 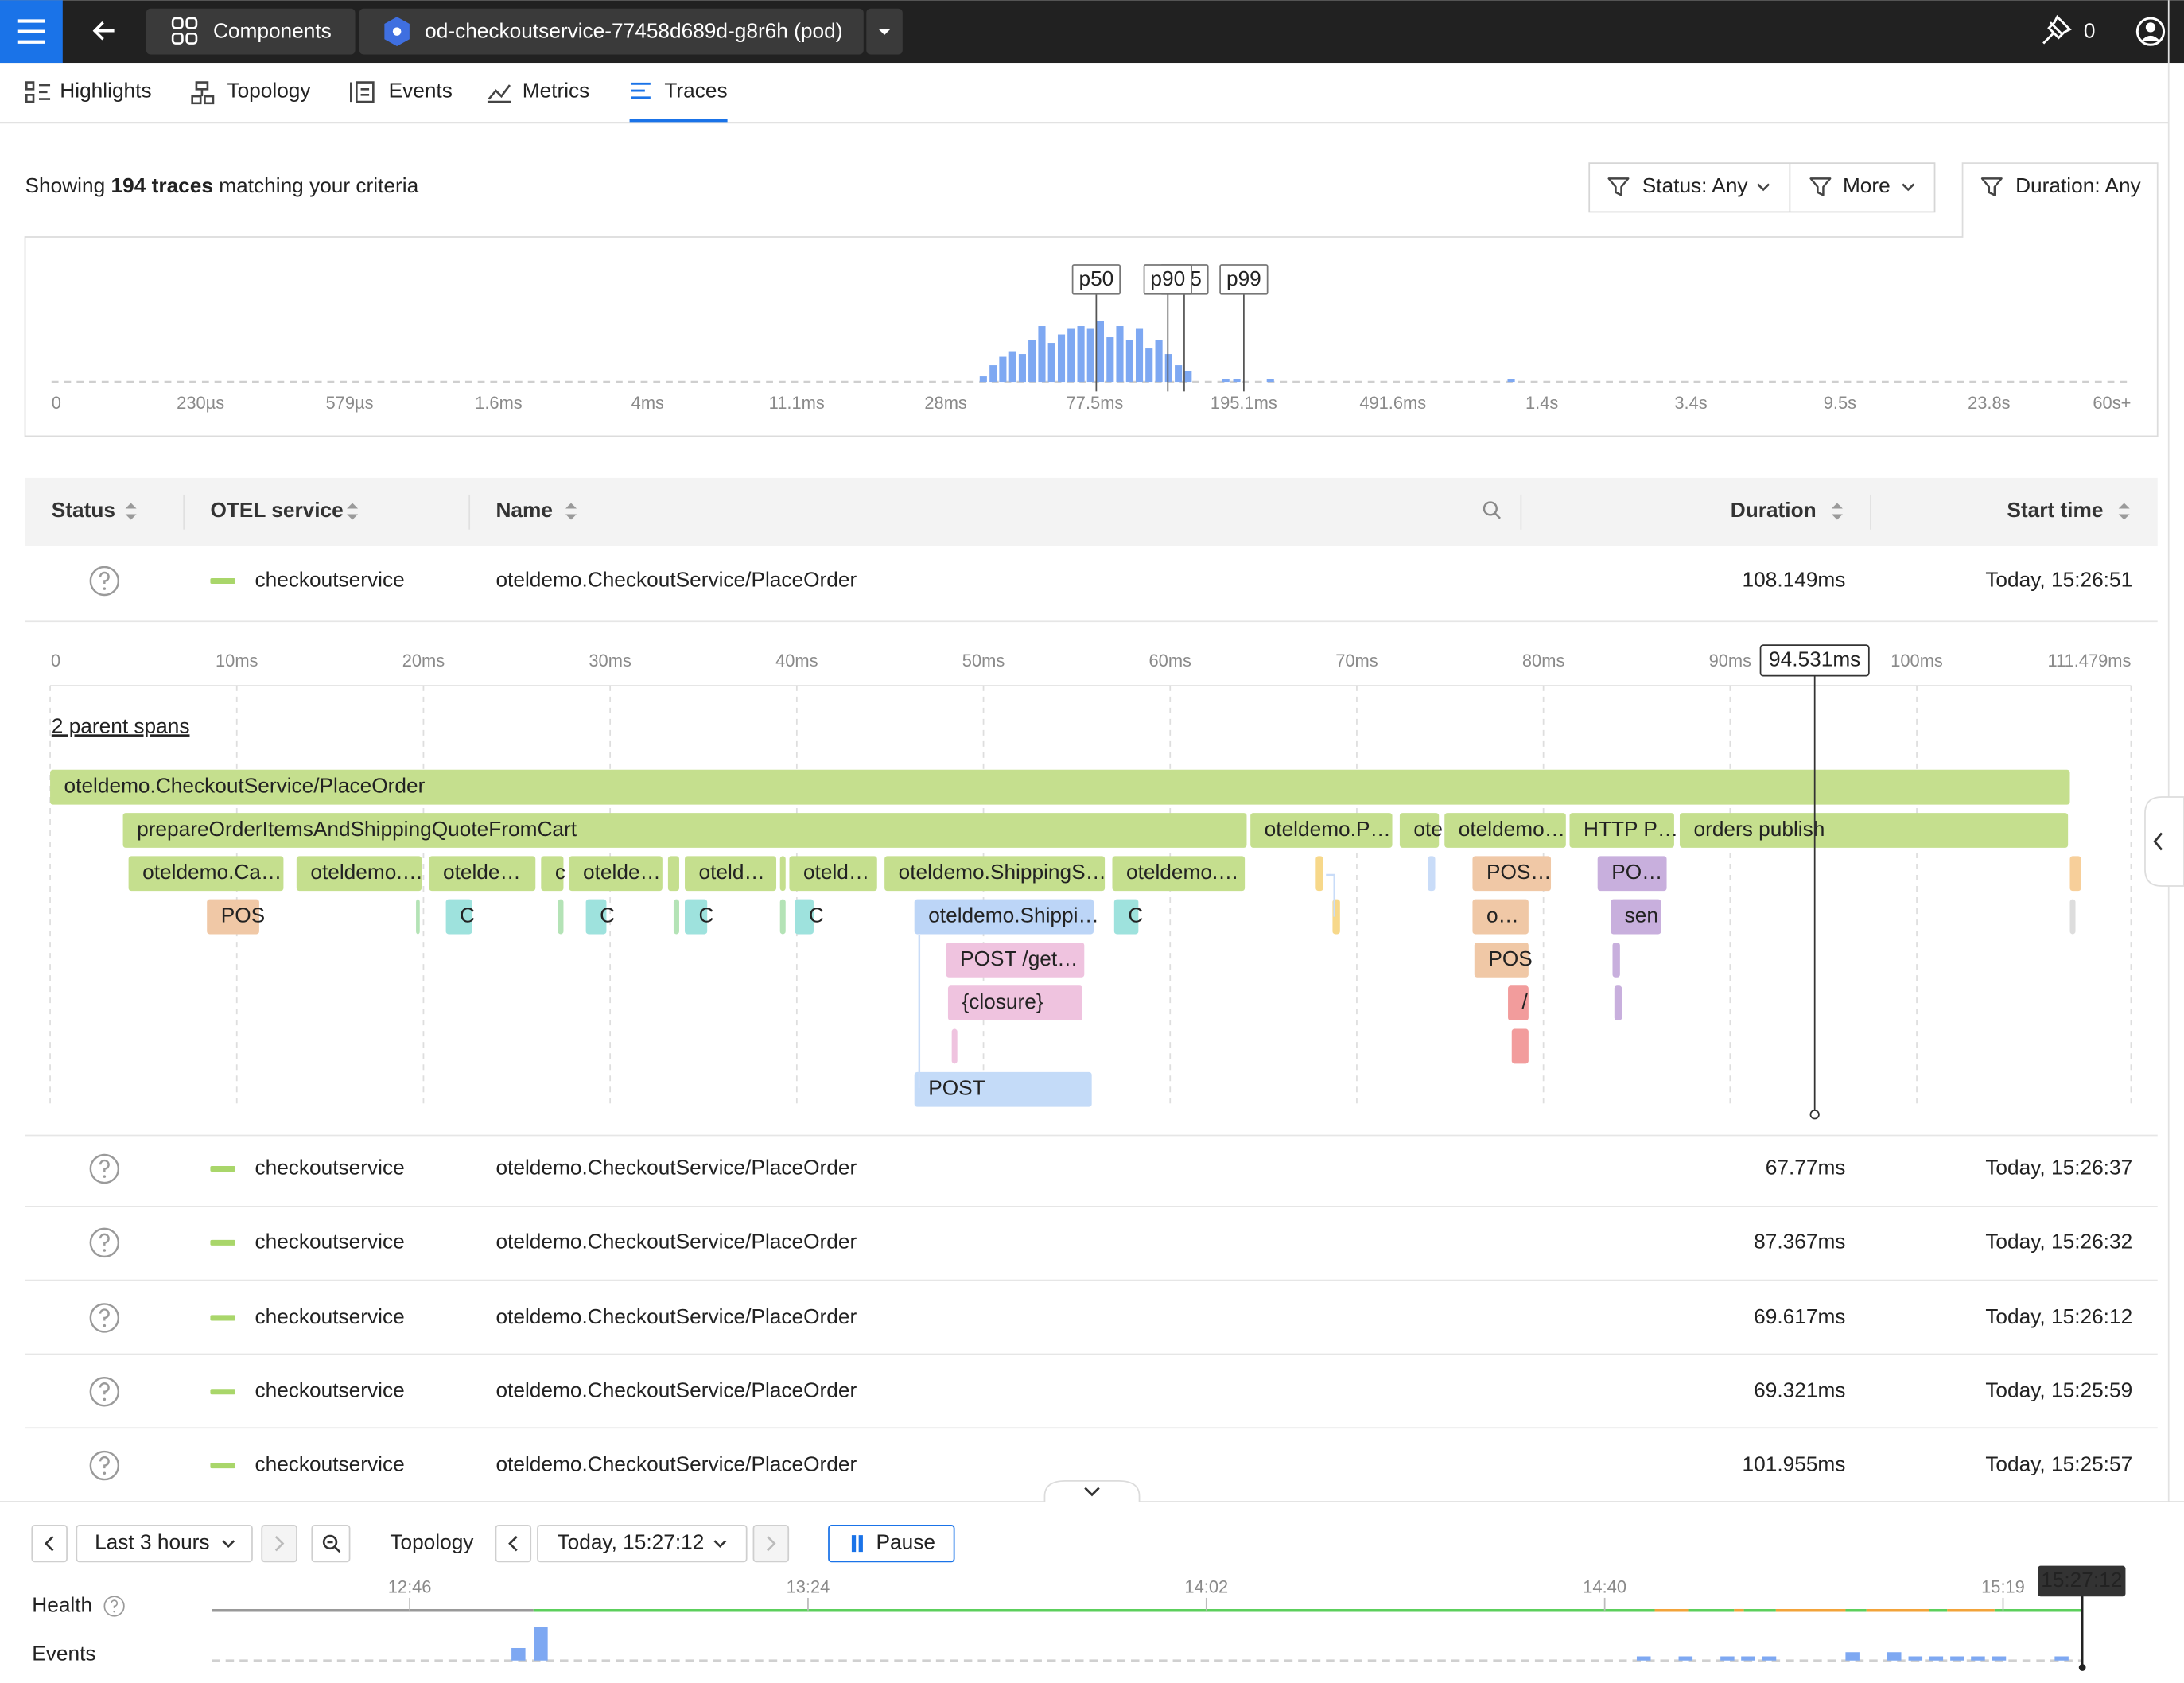 What do you see at coordinates (397, 31) in the screenshot?
I see `pod-icon-dot` at bounding box center [397, 31].